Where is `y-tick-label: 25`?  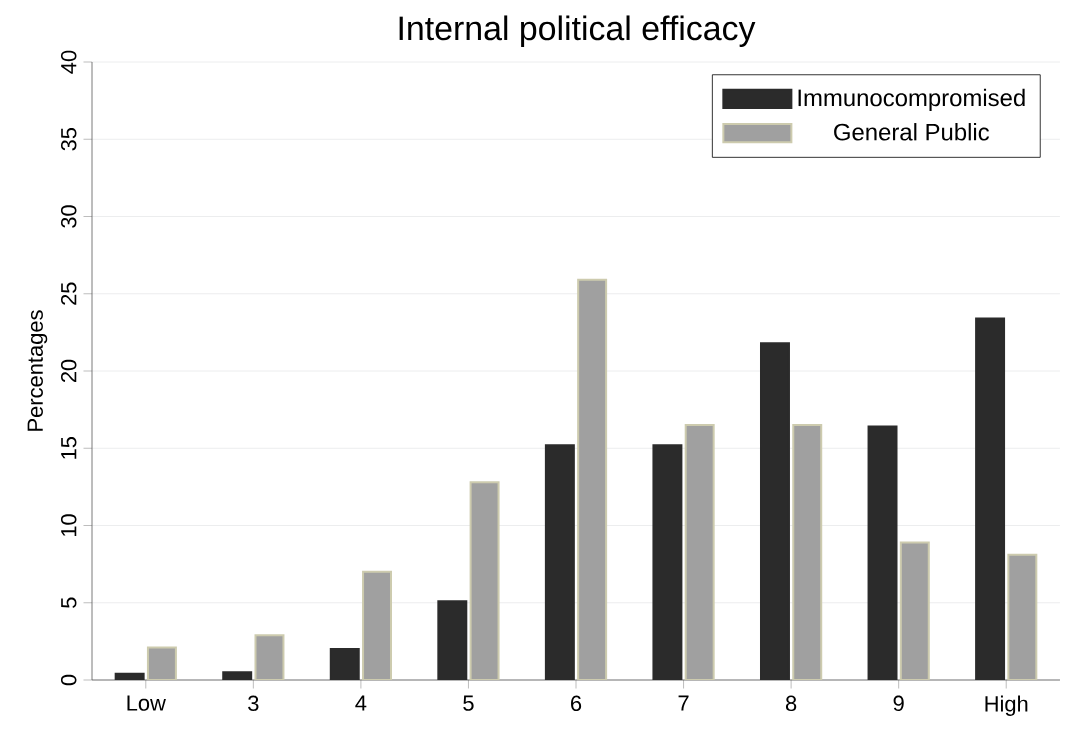
y-tick-label: 25 is located at coordinates (68, 293).